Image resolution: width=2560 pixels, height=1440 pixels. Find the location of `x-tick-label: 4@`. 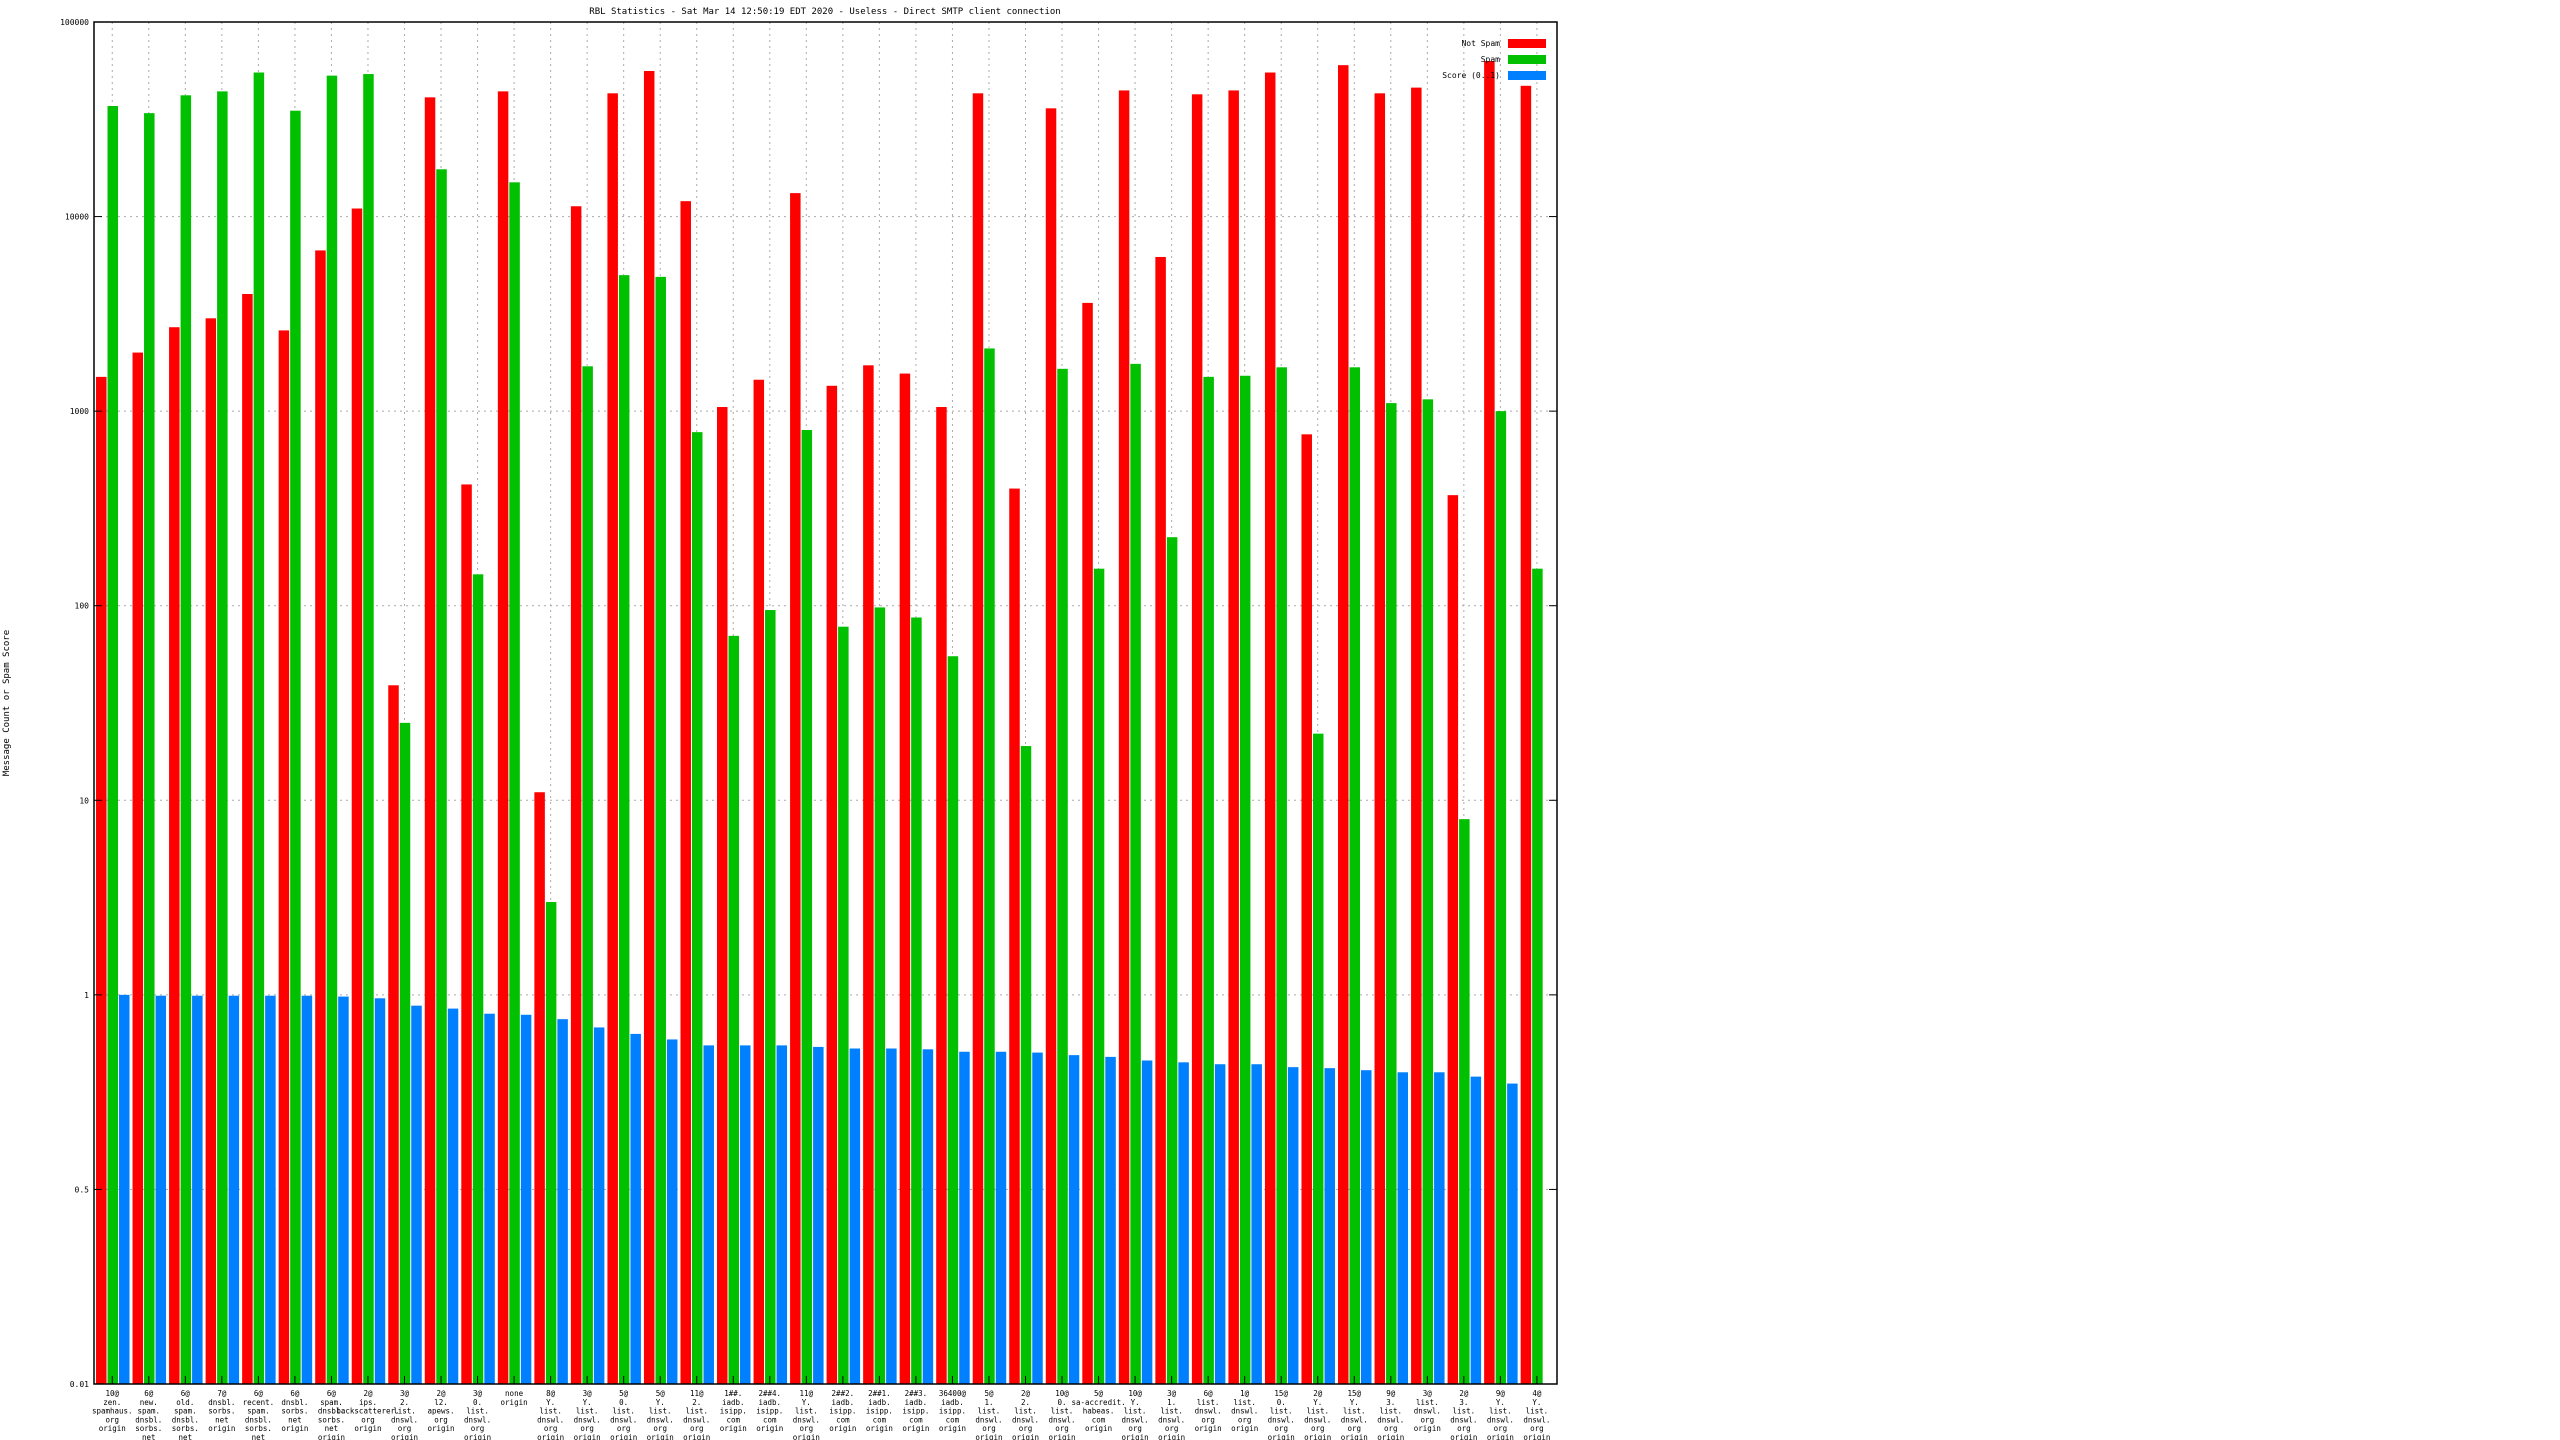

x-tick-label: 4@ is located at coordinates (1537, 1393).